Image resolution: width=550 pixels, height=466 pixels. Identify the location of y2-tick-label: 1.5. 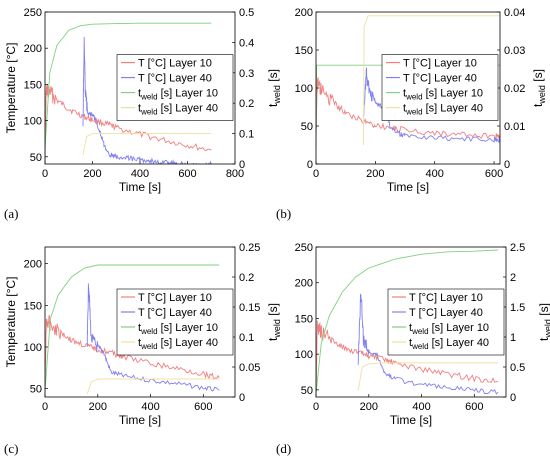
(517, 308).